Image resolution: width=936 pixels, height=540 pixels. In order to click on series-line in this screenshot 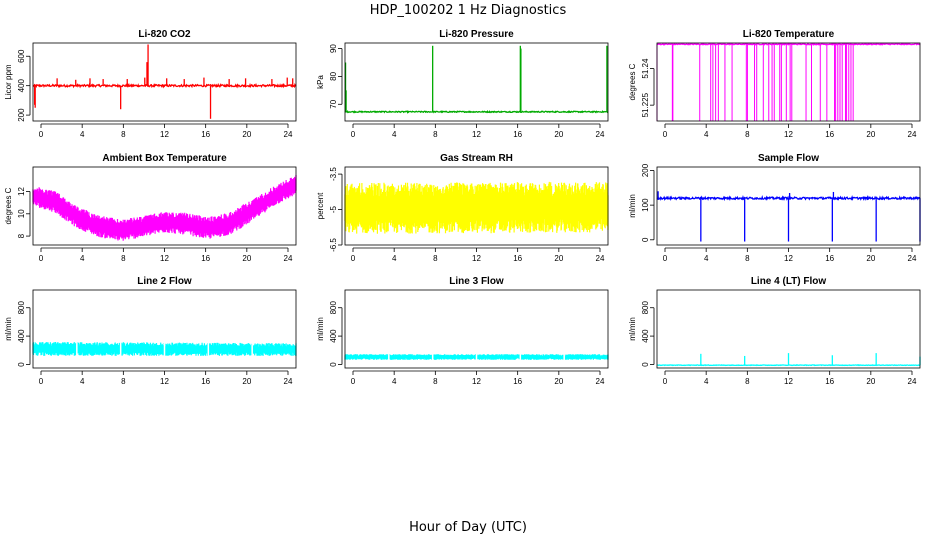, I will do `click(476, 111)`.